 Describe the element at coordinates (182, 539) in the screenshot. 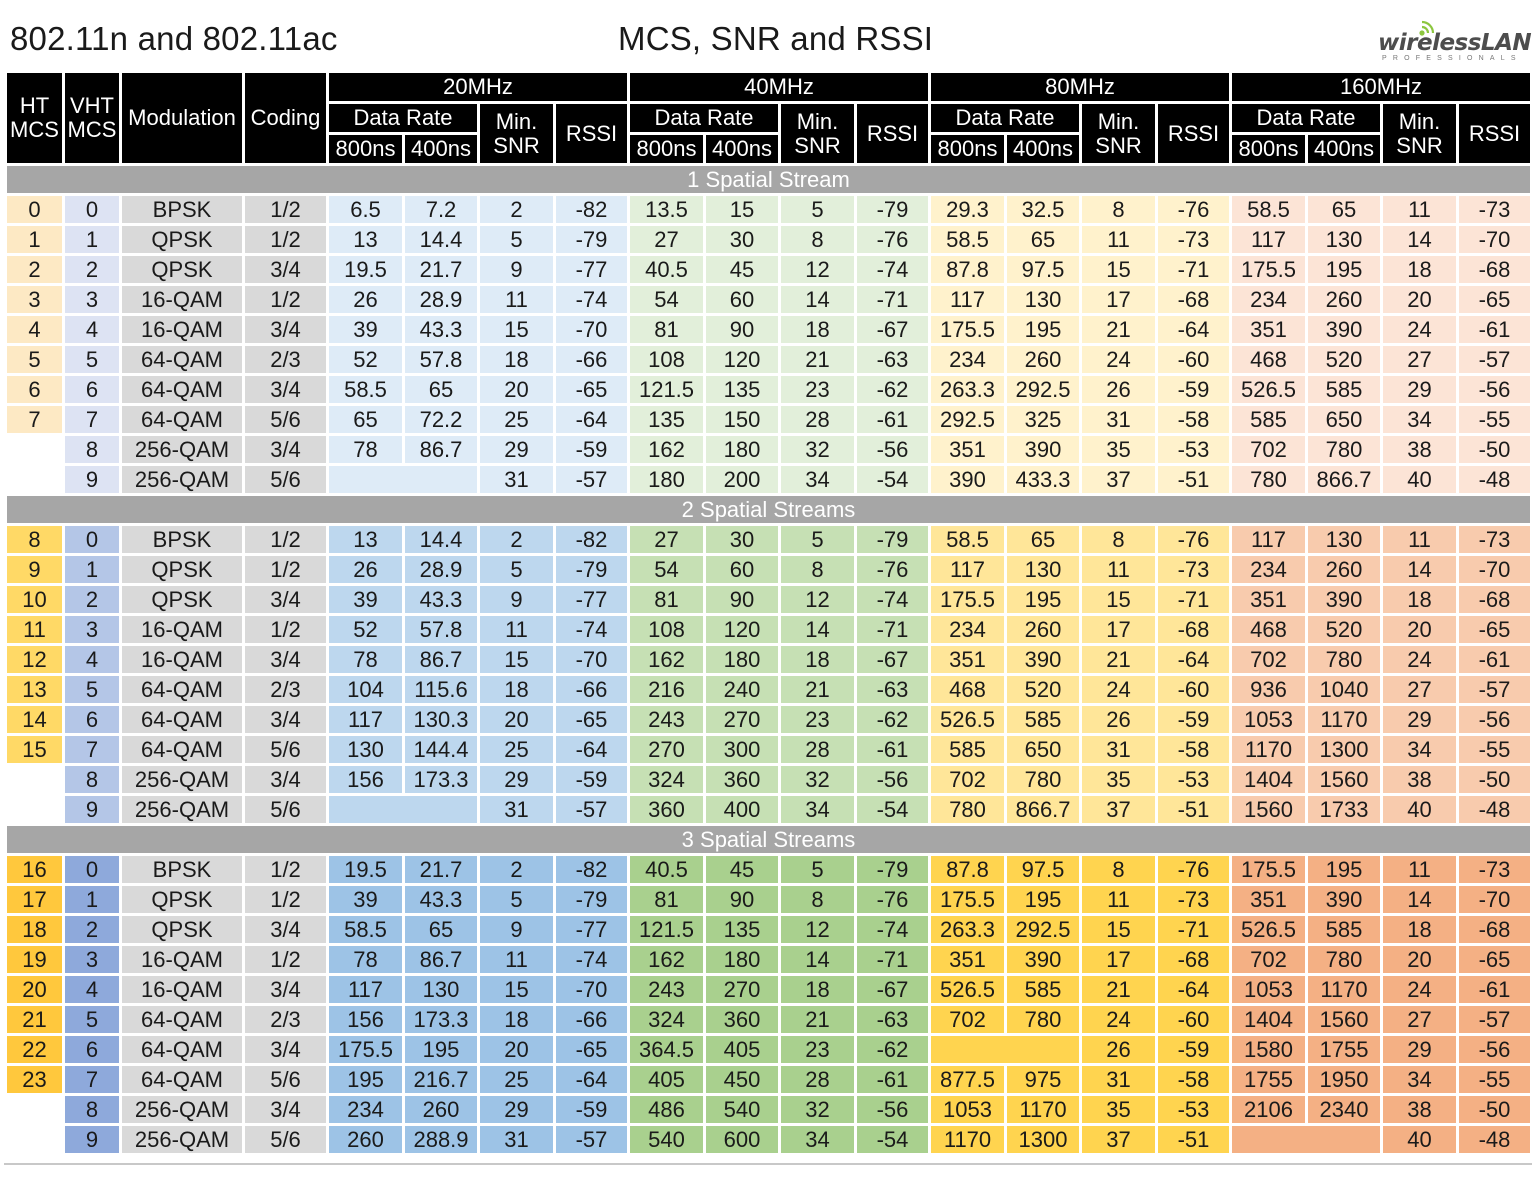

I see `cell-modulation: BPSK` at that location.